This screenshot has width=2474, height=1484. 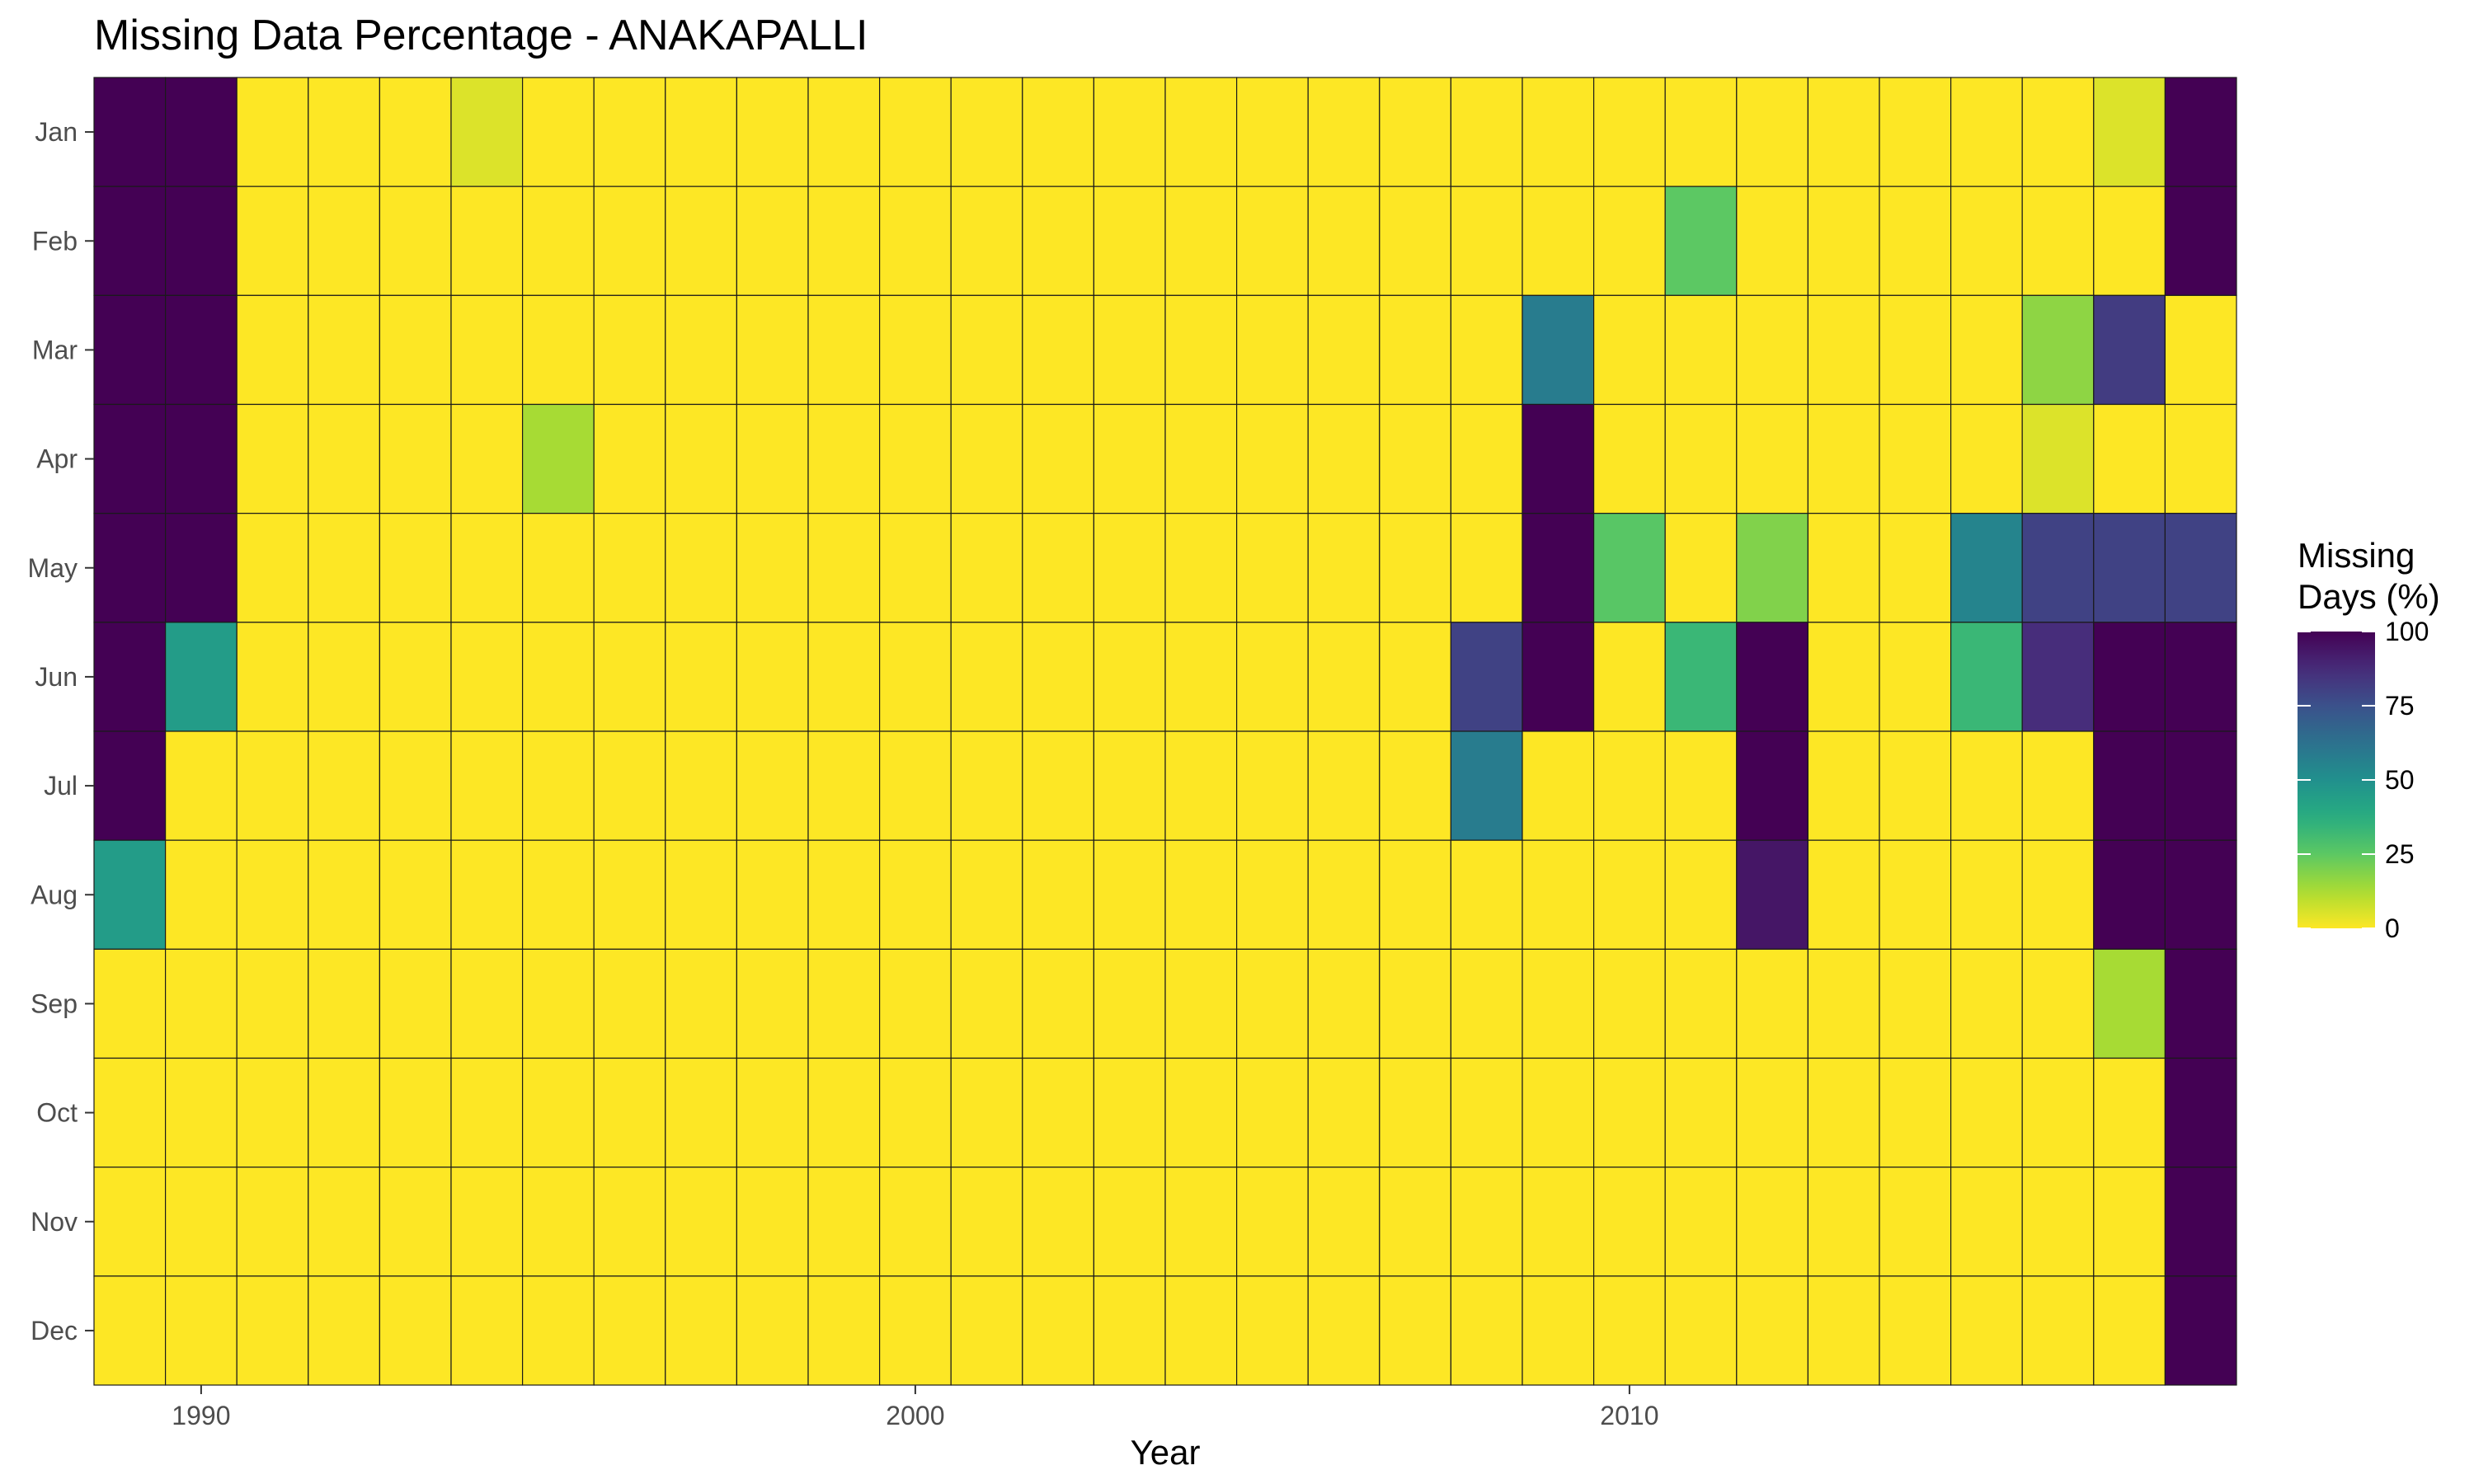 I want to click on y-axis: Jan Feb Mar Apr May Jun Jul Aug Sep Oct Nov Dec, so click(x=61, y=731).